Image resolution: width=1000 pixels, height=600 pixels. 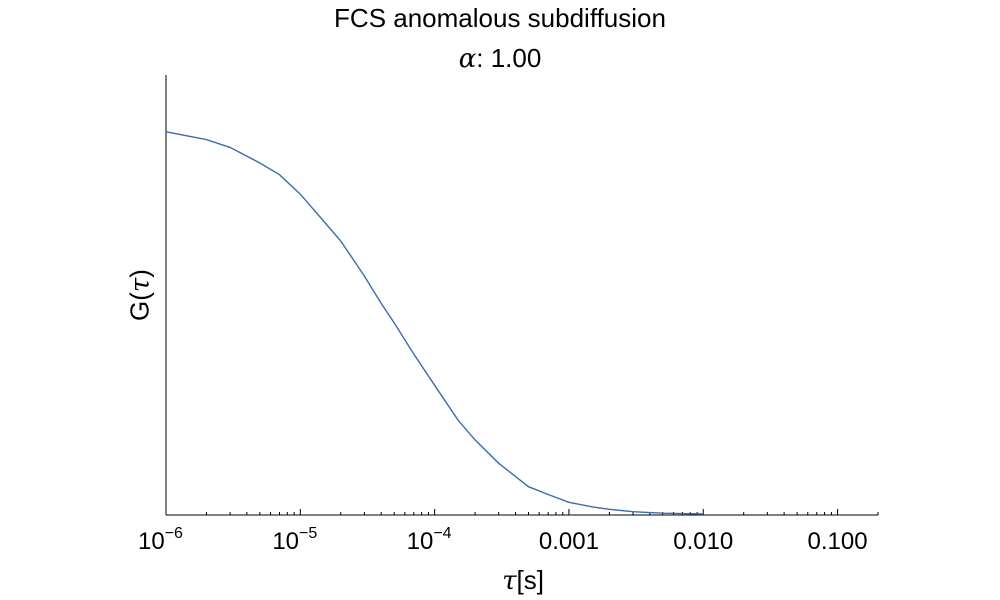 What do you see at coordinates (160, 540) in the screenshot?
I see `x-tick-label: 10⁻⁶` at bounding box center [160, 540].